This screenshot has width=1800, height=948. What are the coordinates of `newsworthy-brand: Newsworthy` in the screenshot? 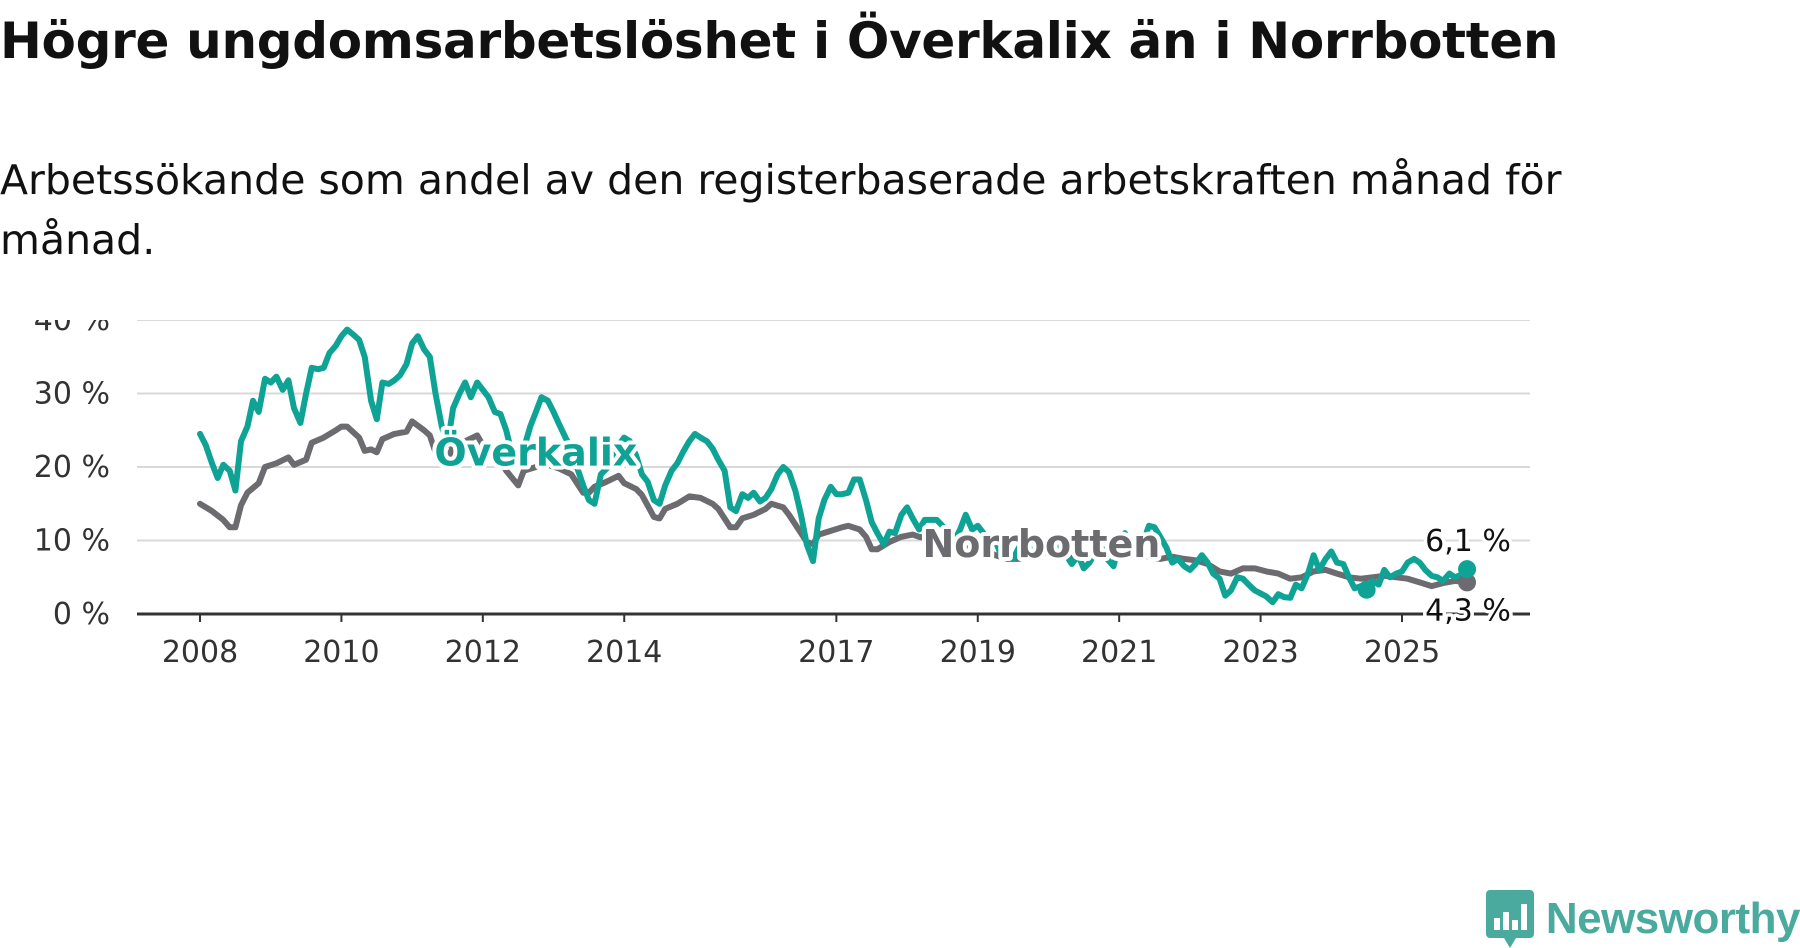 It's located at (1642, 919).